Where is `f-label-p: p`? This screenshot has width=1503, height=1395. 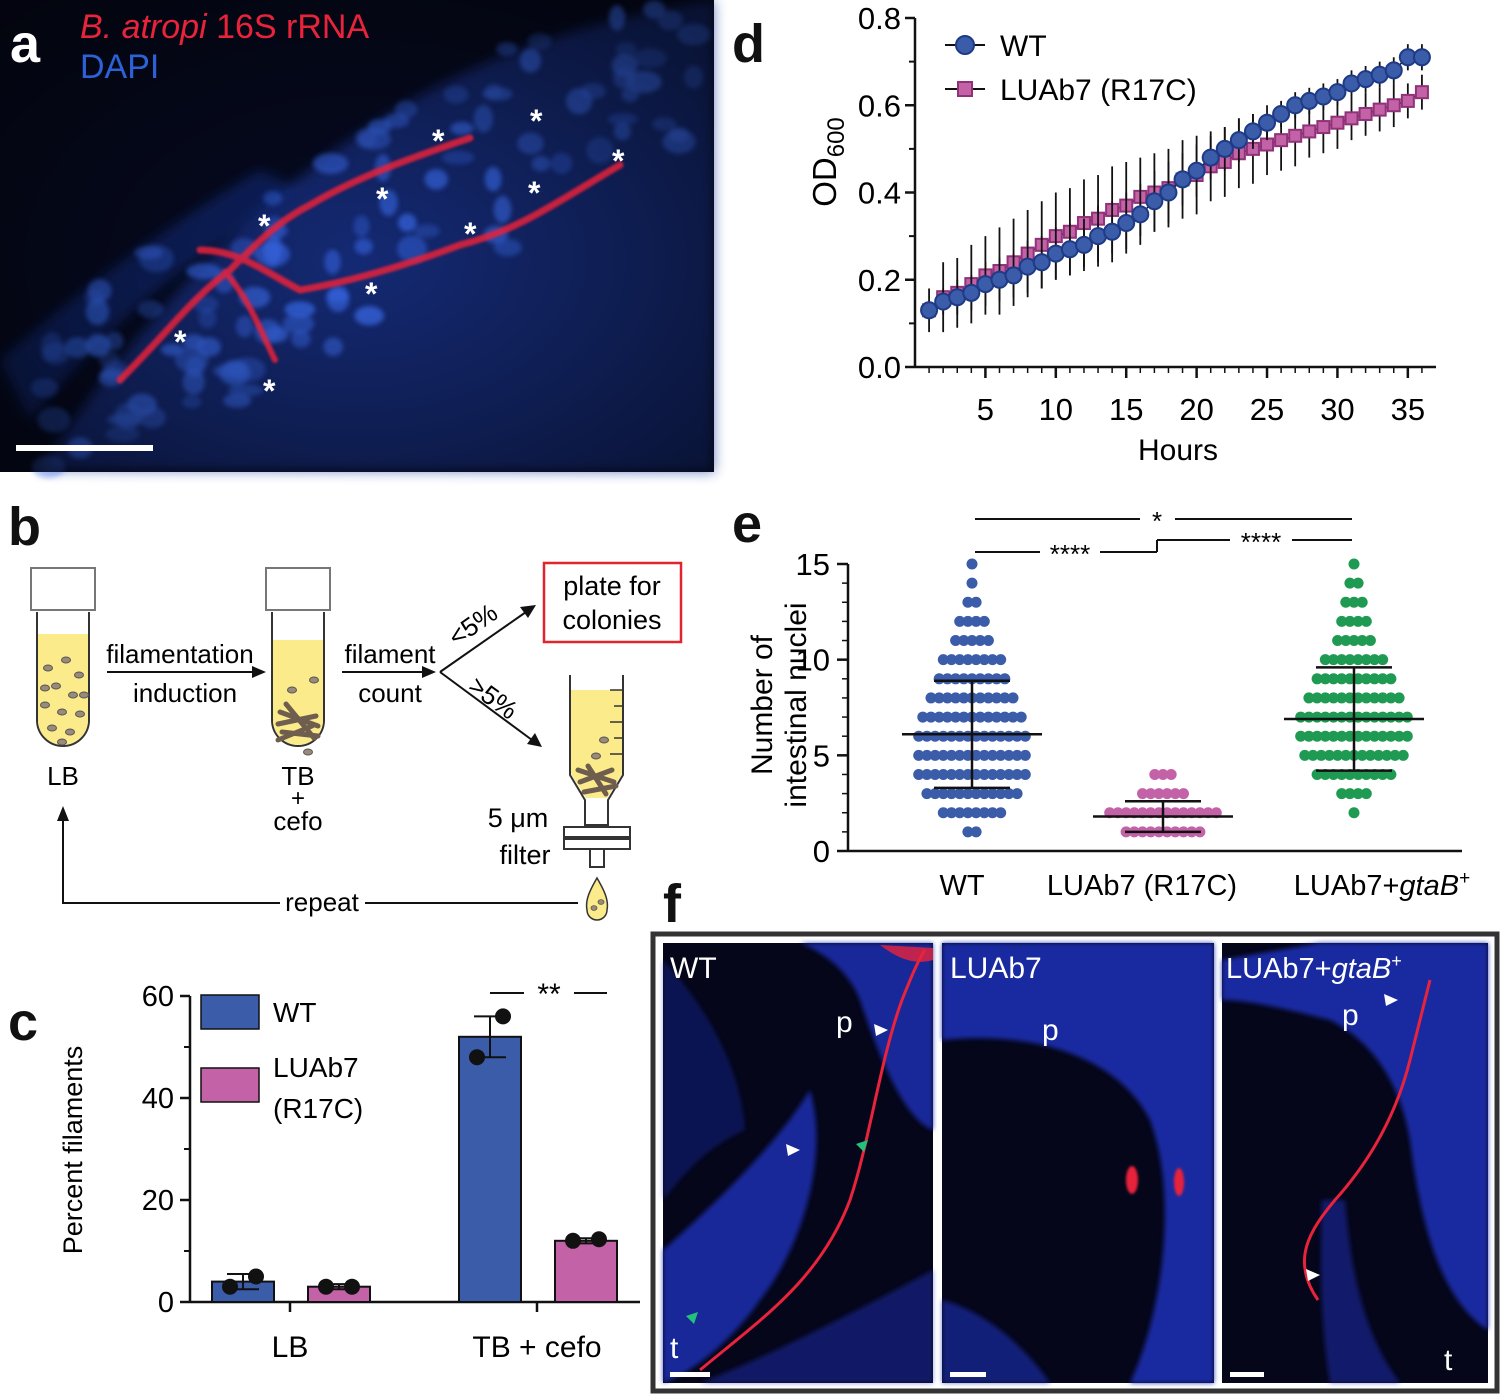 f-label-p: p is located at coordinates (1050, 1030).